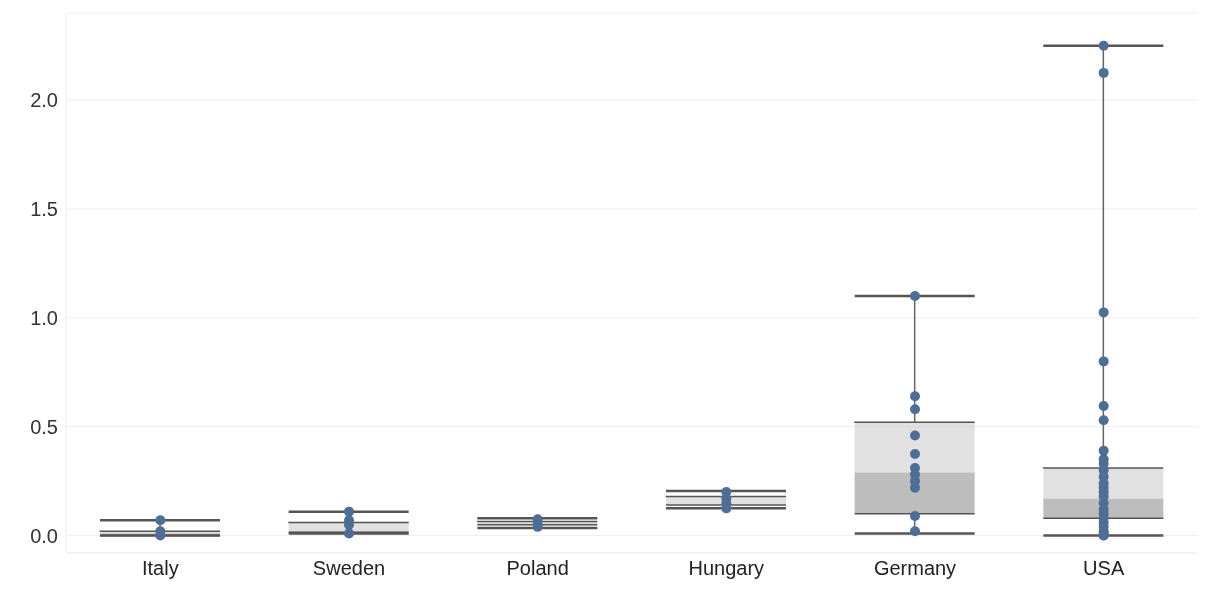 The height and width of the screenshot is (602, 1224). What do you see at coordinates (44, 426) in the screenshot?
I see `y-tick-label: 0.5` at bounding box center [44, 426].